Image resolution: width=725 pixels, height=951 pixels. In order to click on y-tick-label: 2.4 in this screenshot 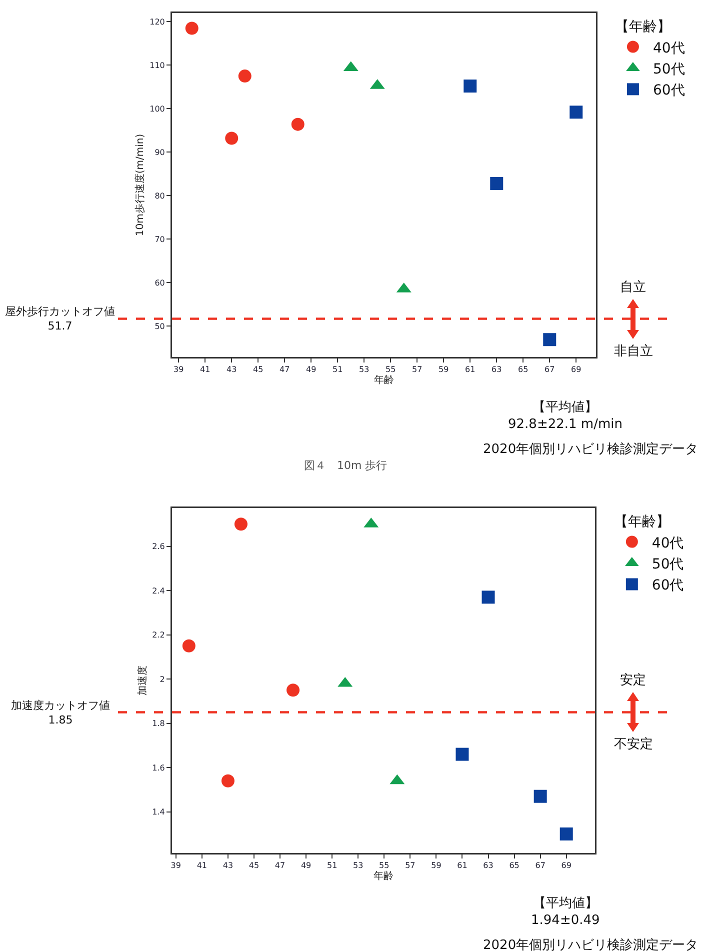, I will do `click(158, 591)`.